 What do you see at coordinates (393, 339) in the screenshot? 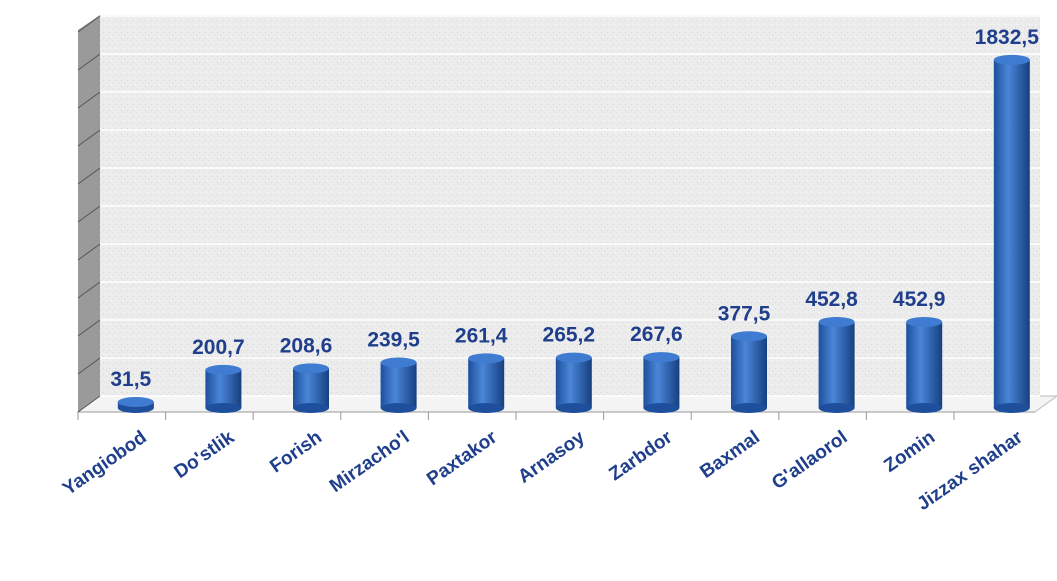
I see `value-label: 239,5` at bounding box center [393, 339].